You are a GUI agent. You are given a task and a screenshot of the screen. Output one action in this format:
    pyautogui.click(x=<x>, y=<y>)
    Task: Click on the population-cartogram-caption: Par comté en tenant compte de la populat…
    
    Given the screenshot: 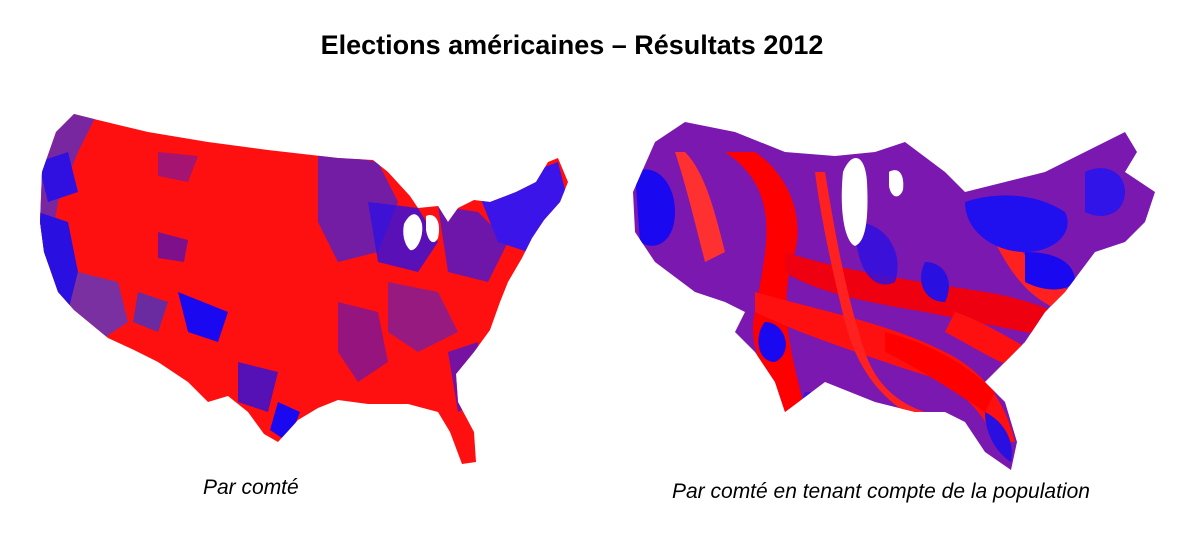 What is the action you would take?
    pyautogui.click(x=881, y=491)
    